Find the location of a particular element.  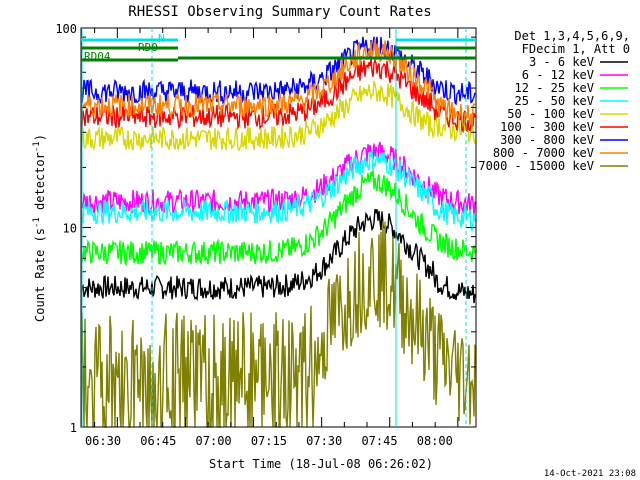

y-label-main: Count Rate (s is located at coordinates (40, 275).